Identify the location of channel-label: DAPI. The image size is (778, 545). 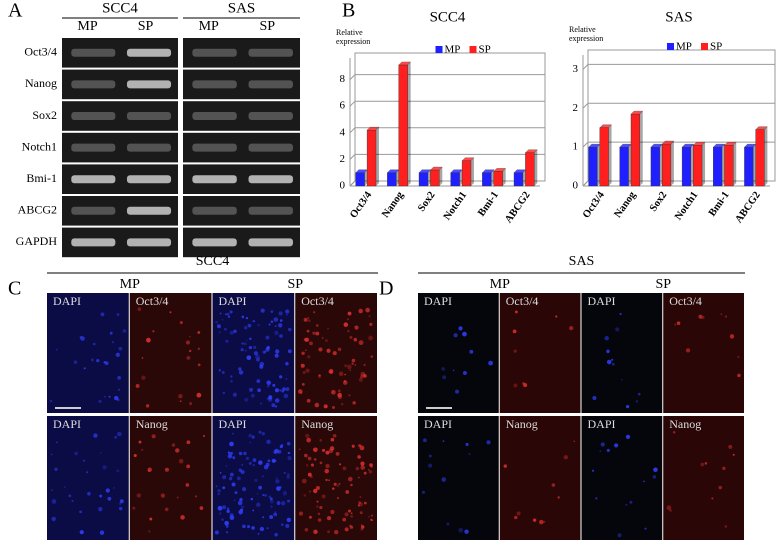
(602, 301).